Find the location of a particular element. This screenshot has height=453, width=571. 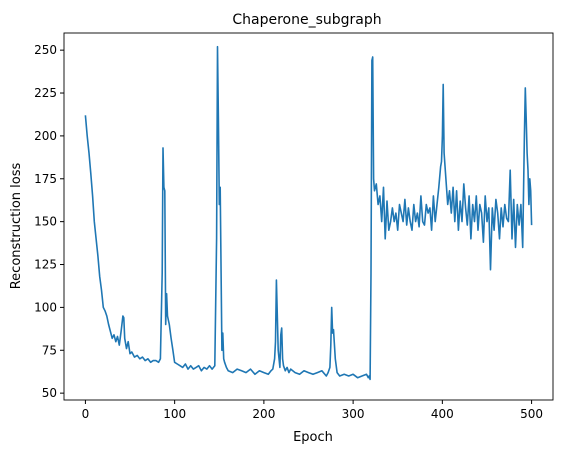

x-ticks: 0 100 200 300 400 500 is located at coordinates (312, 410).